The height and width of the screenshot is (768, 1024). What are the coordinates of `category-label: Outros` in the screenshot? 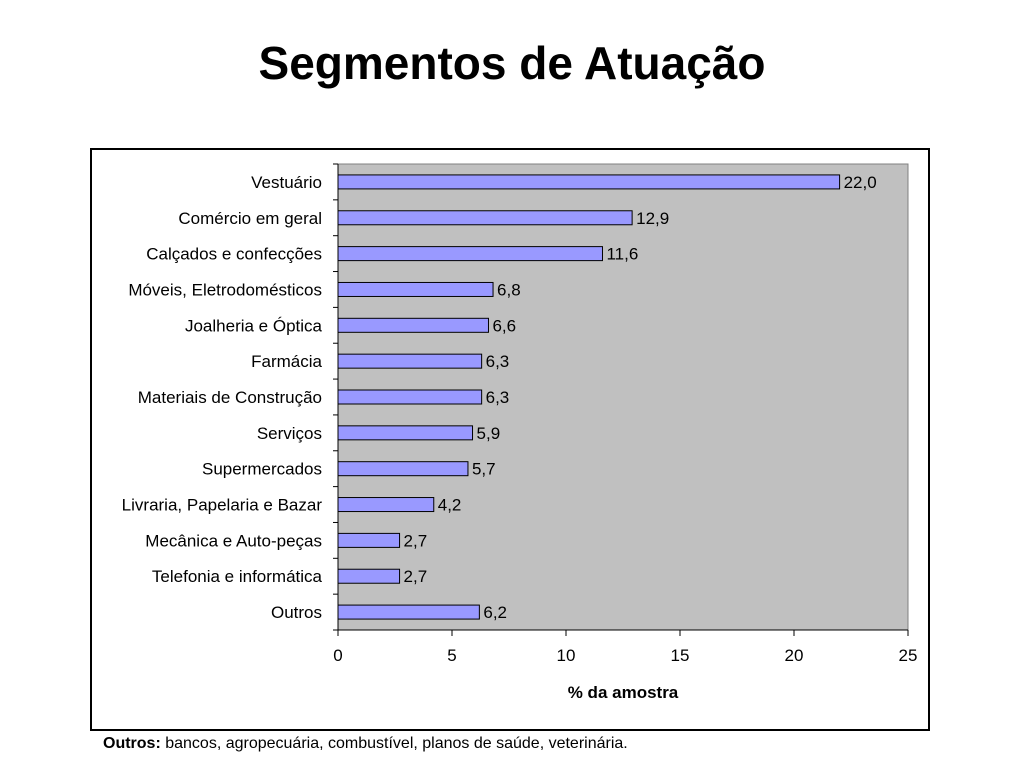 It's located at (296, 612).